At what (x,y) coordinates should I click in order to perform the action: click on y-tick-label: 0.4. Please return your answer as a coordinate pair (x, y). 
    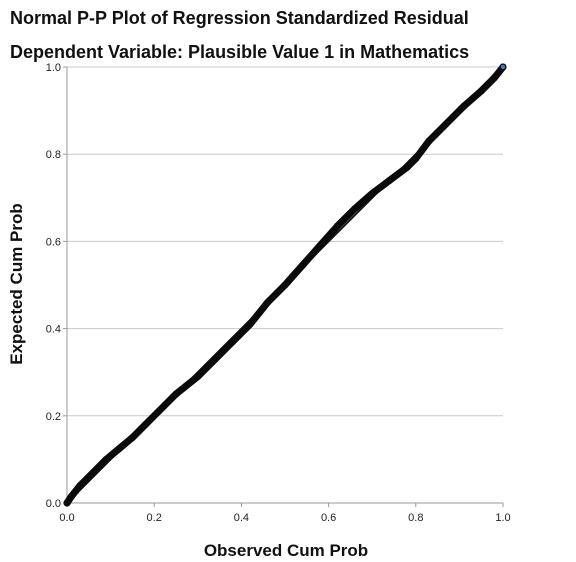
    Looking at the image, I should click on (53, 330).